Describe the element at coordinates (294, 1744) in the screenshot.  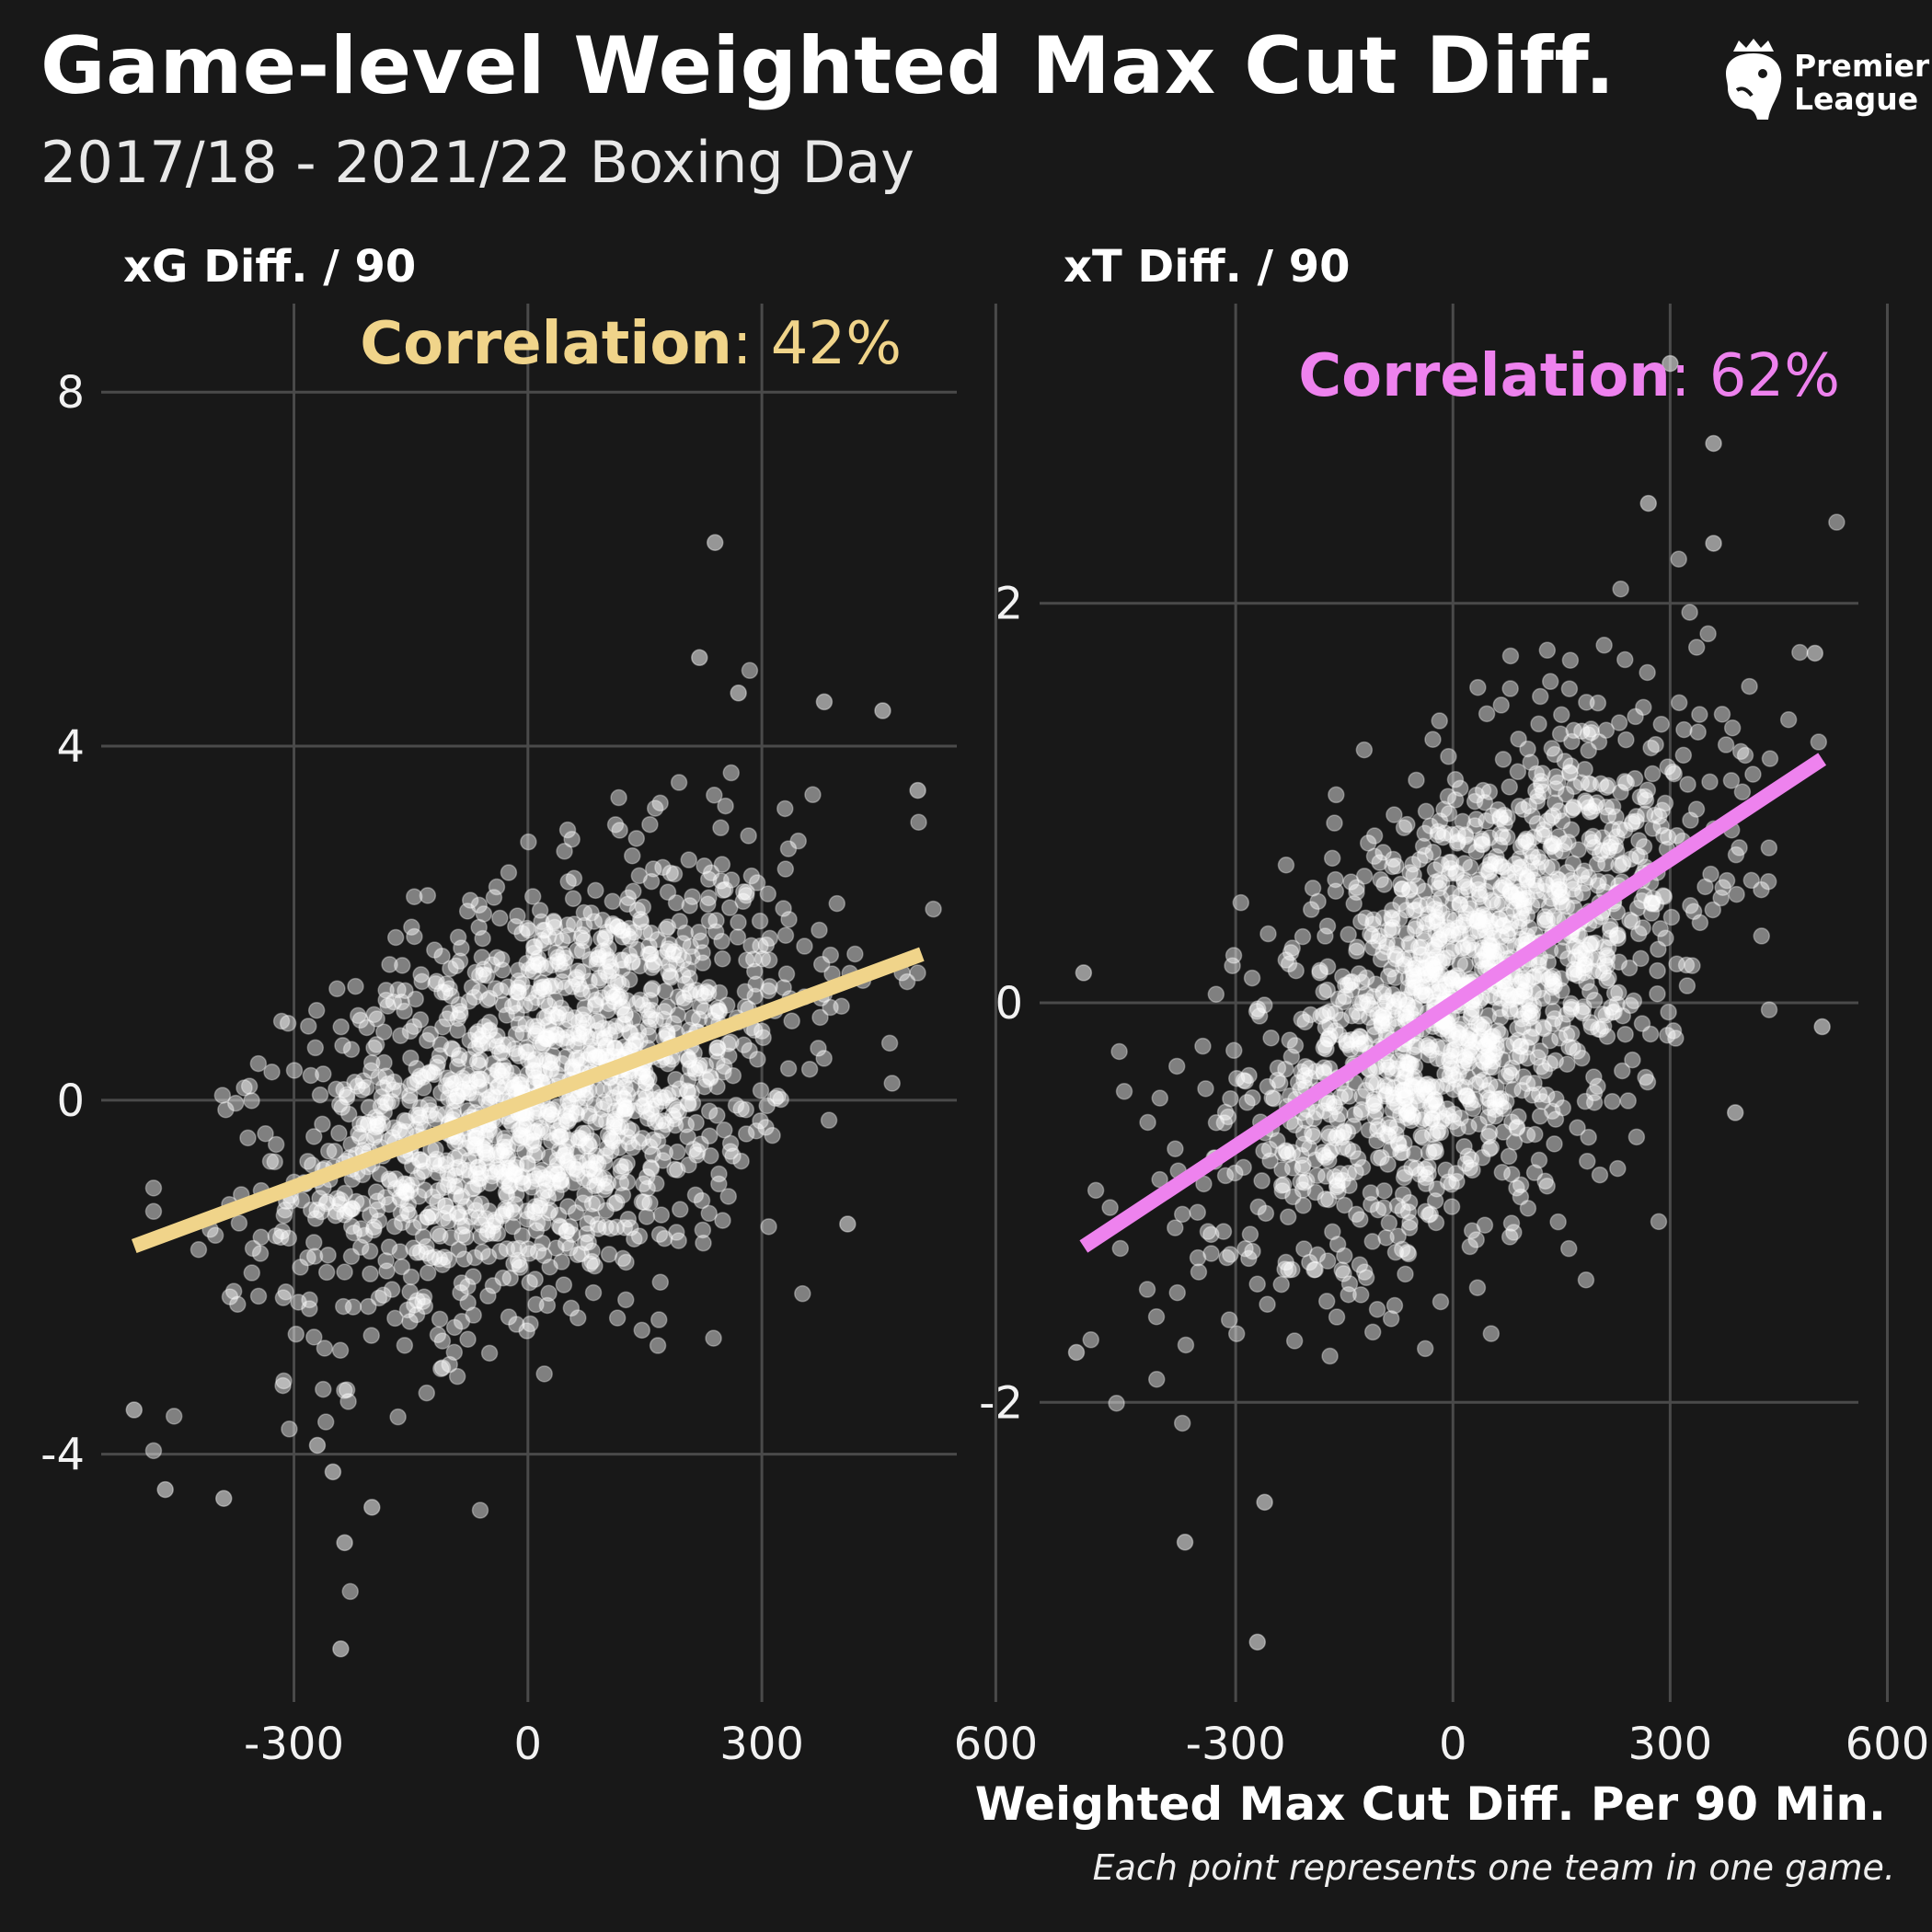
I see `x-tick-label: -300` at that location.